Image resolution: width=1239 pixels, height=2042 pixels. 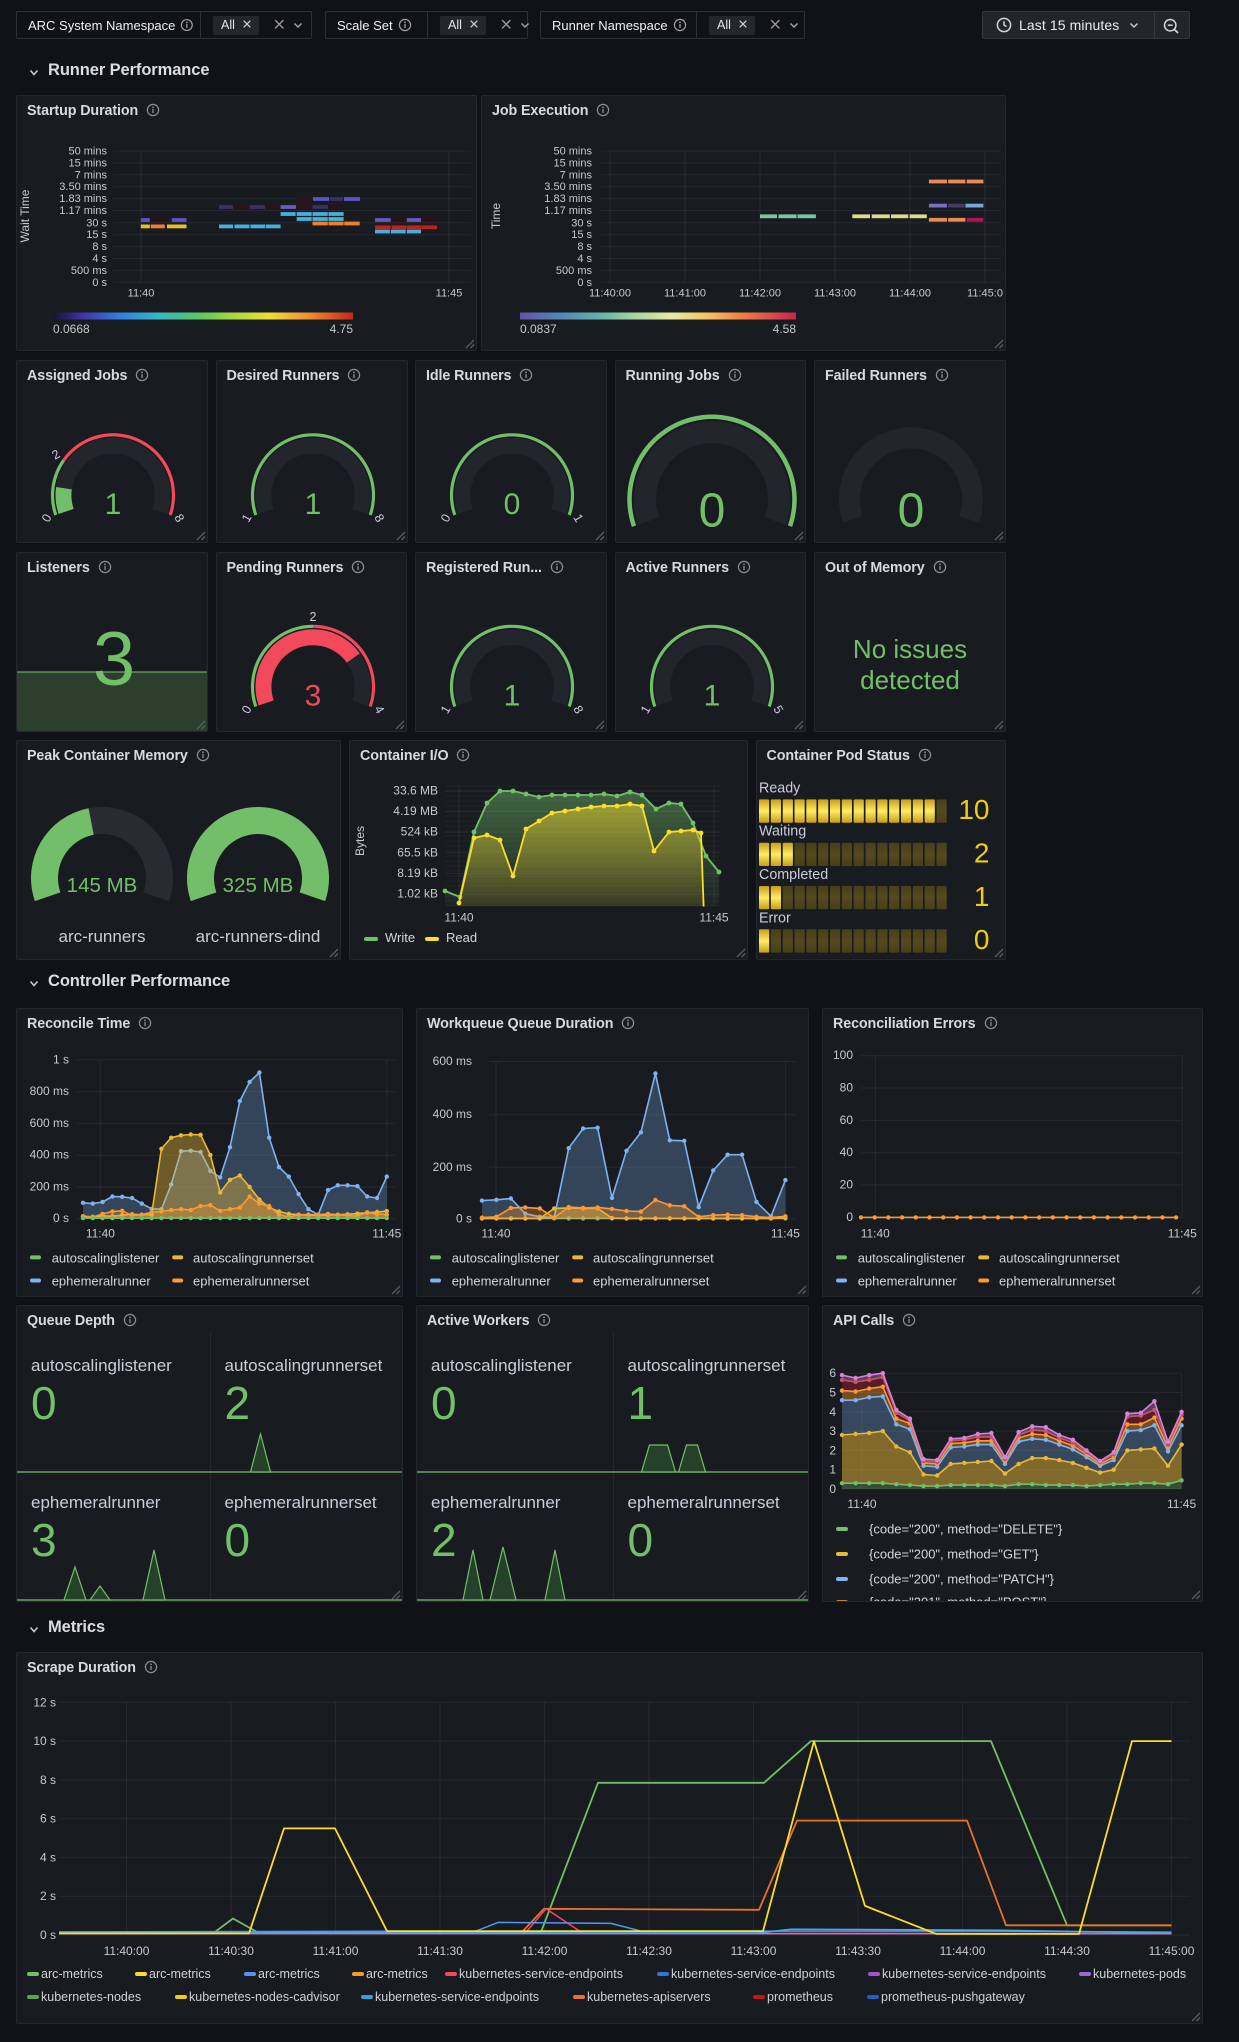 What do you see at coordinates (400, 937) in the screenshot?
I see `svg-text: Write` at bounding box center [400, 937].